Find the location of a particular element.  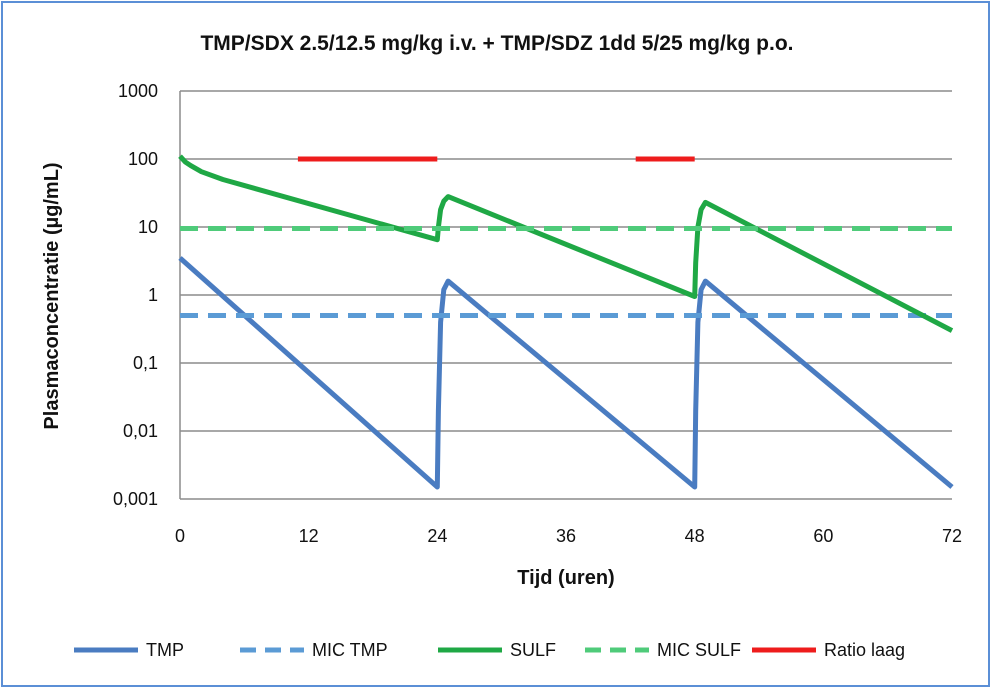

x-tick-label: 36 is located at coordinates (566, 536).